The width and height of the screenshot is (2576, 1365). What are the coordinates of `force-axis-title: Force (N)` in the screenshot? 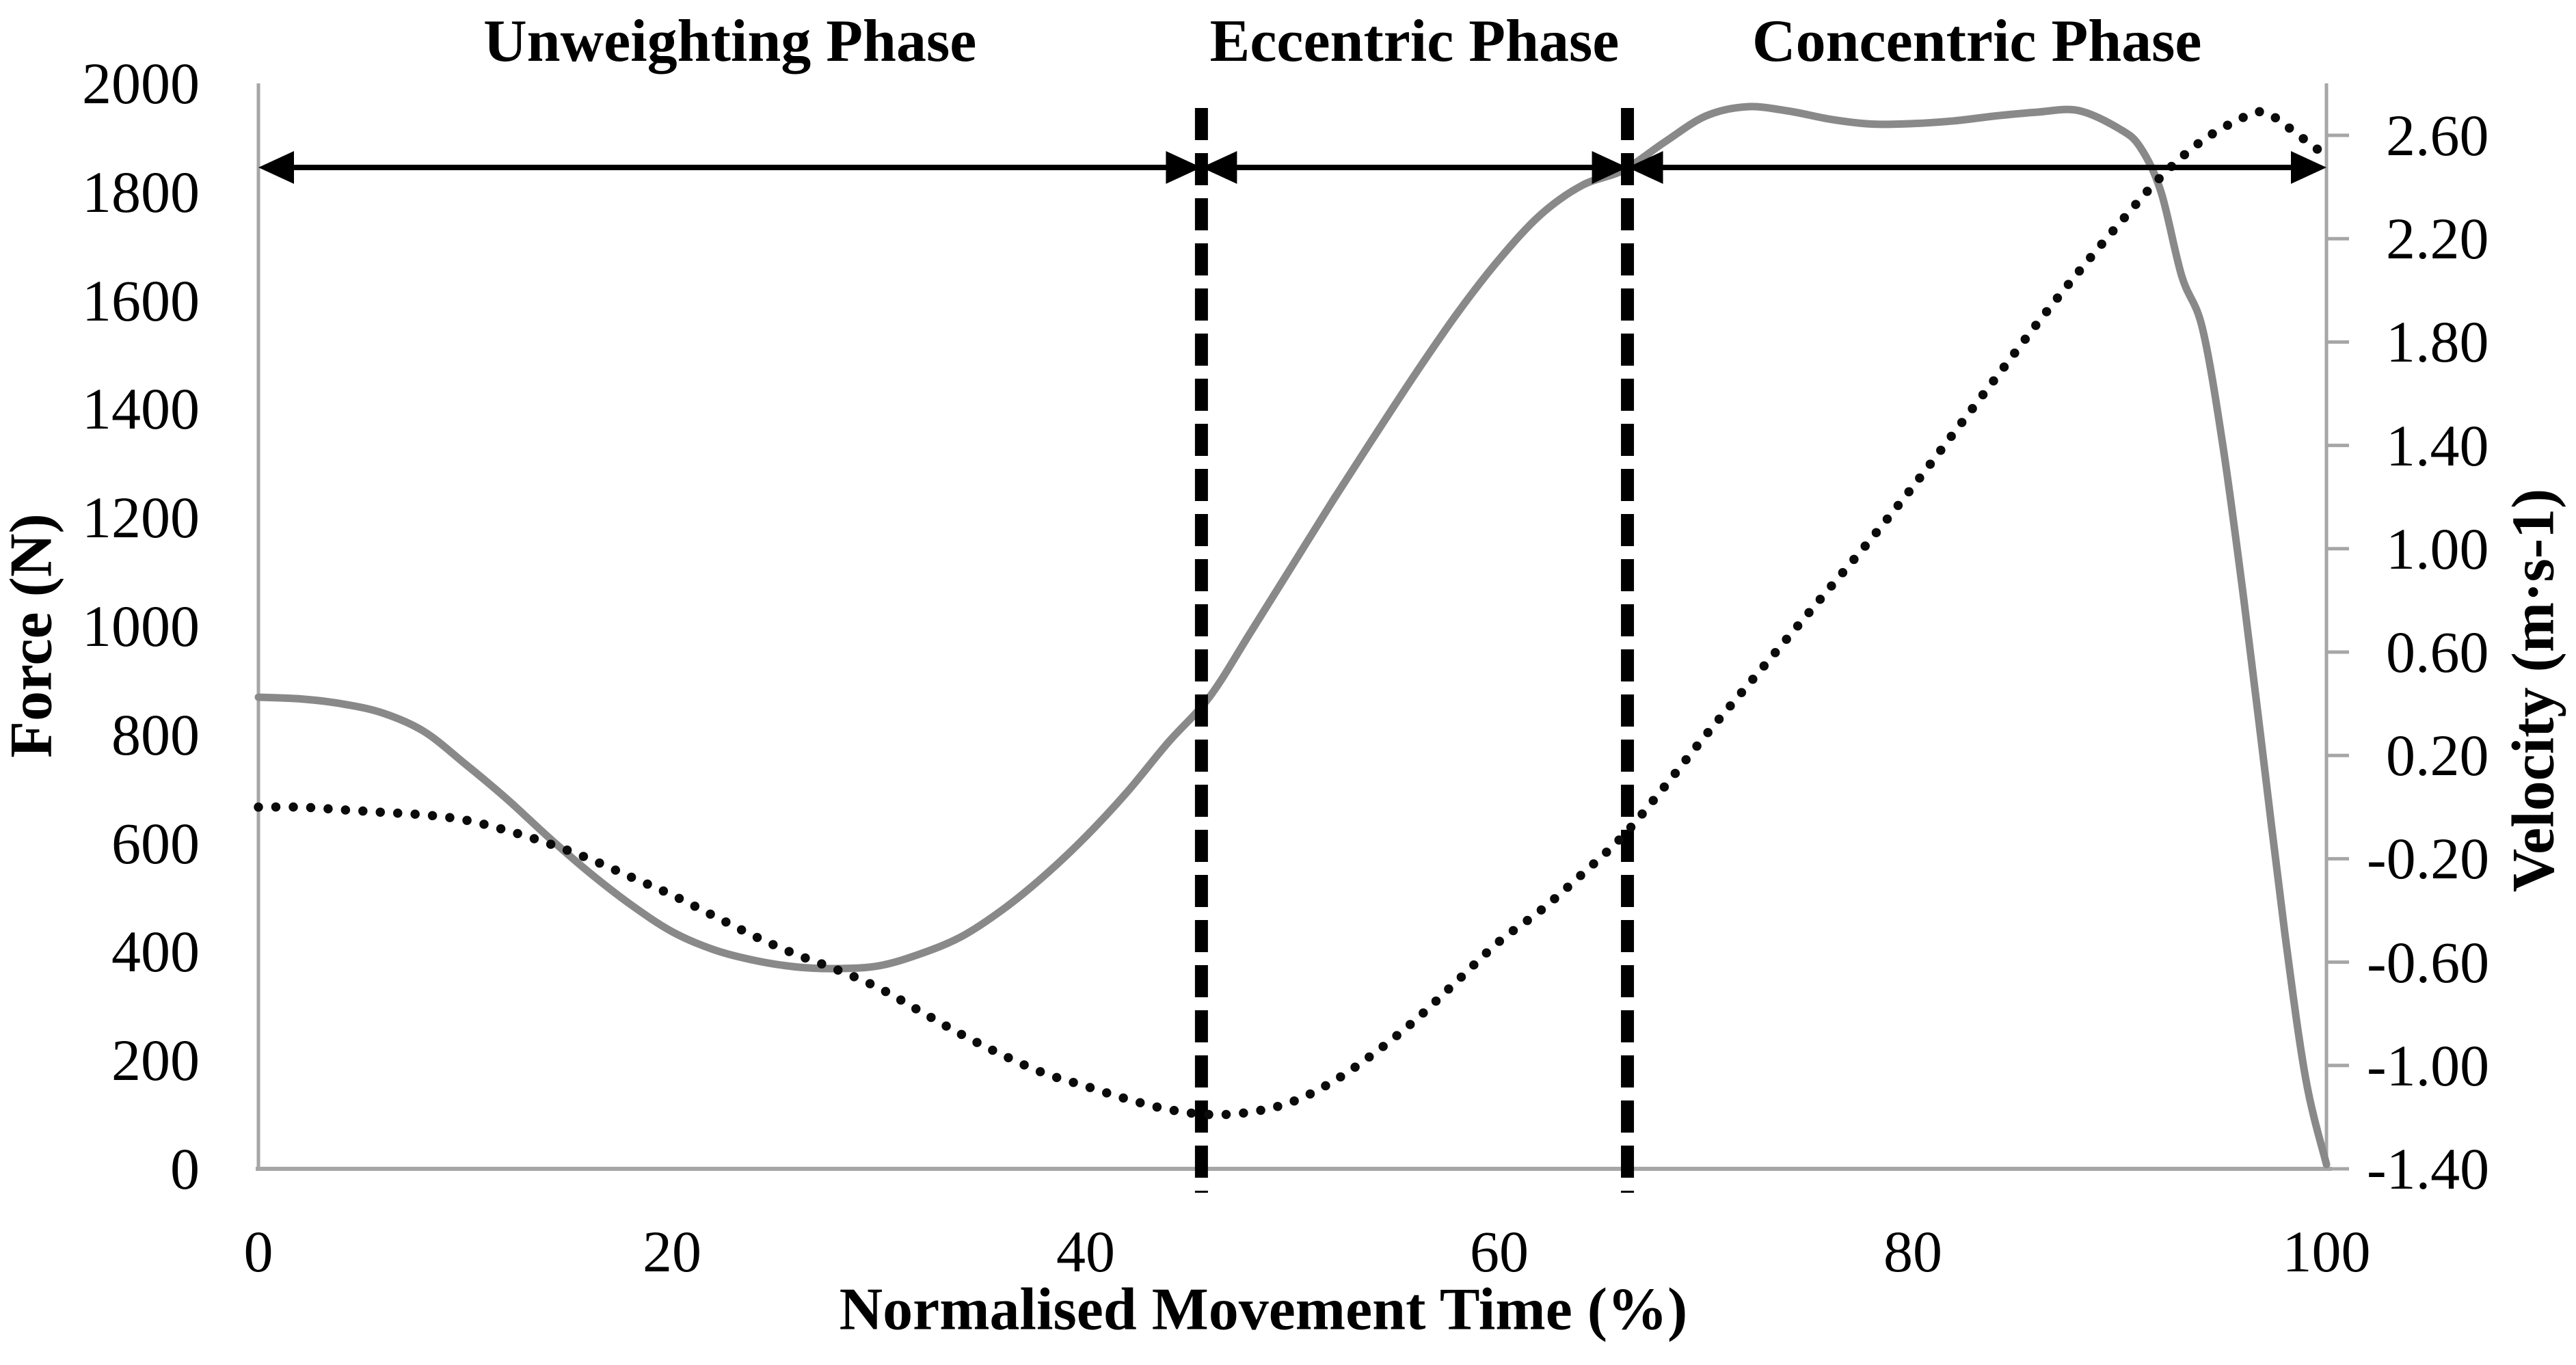 It's located at (32, 635).